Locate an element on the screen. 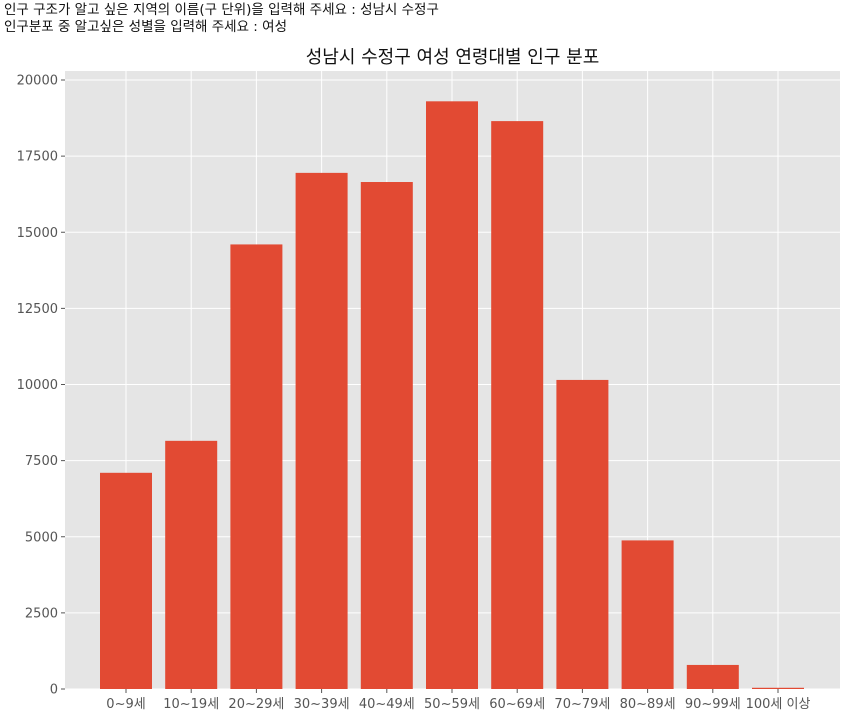 This screenshot has height=723, width=849. y-tick-label: 0 is located at coordinates (54, 690).